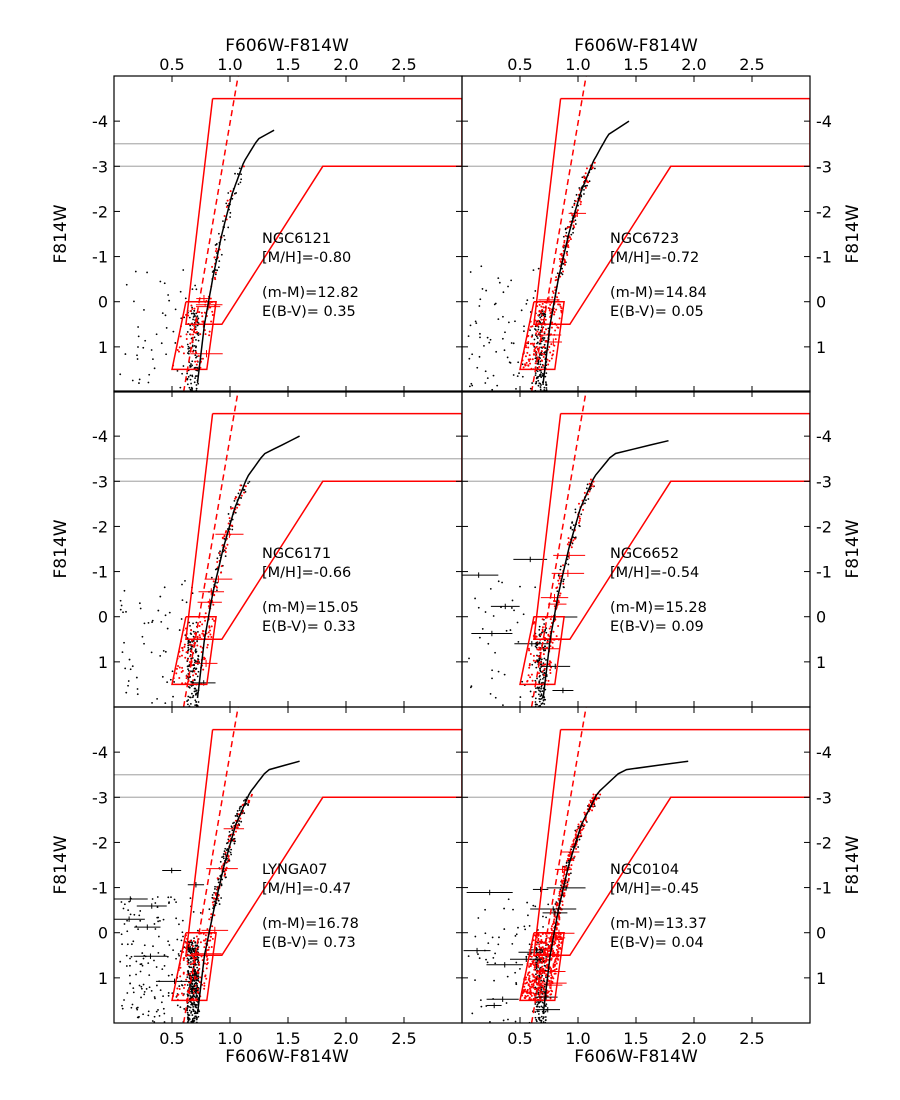  Describe the element at coordinates (654, 573) in the screenshot. I see `middle-right-metallicity: [M/H]=-0.54` at that location.